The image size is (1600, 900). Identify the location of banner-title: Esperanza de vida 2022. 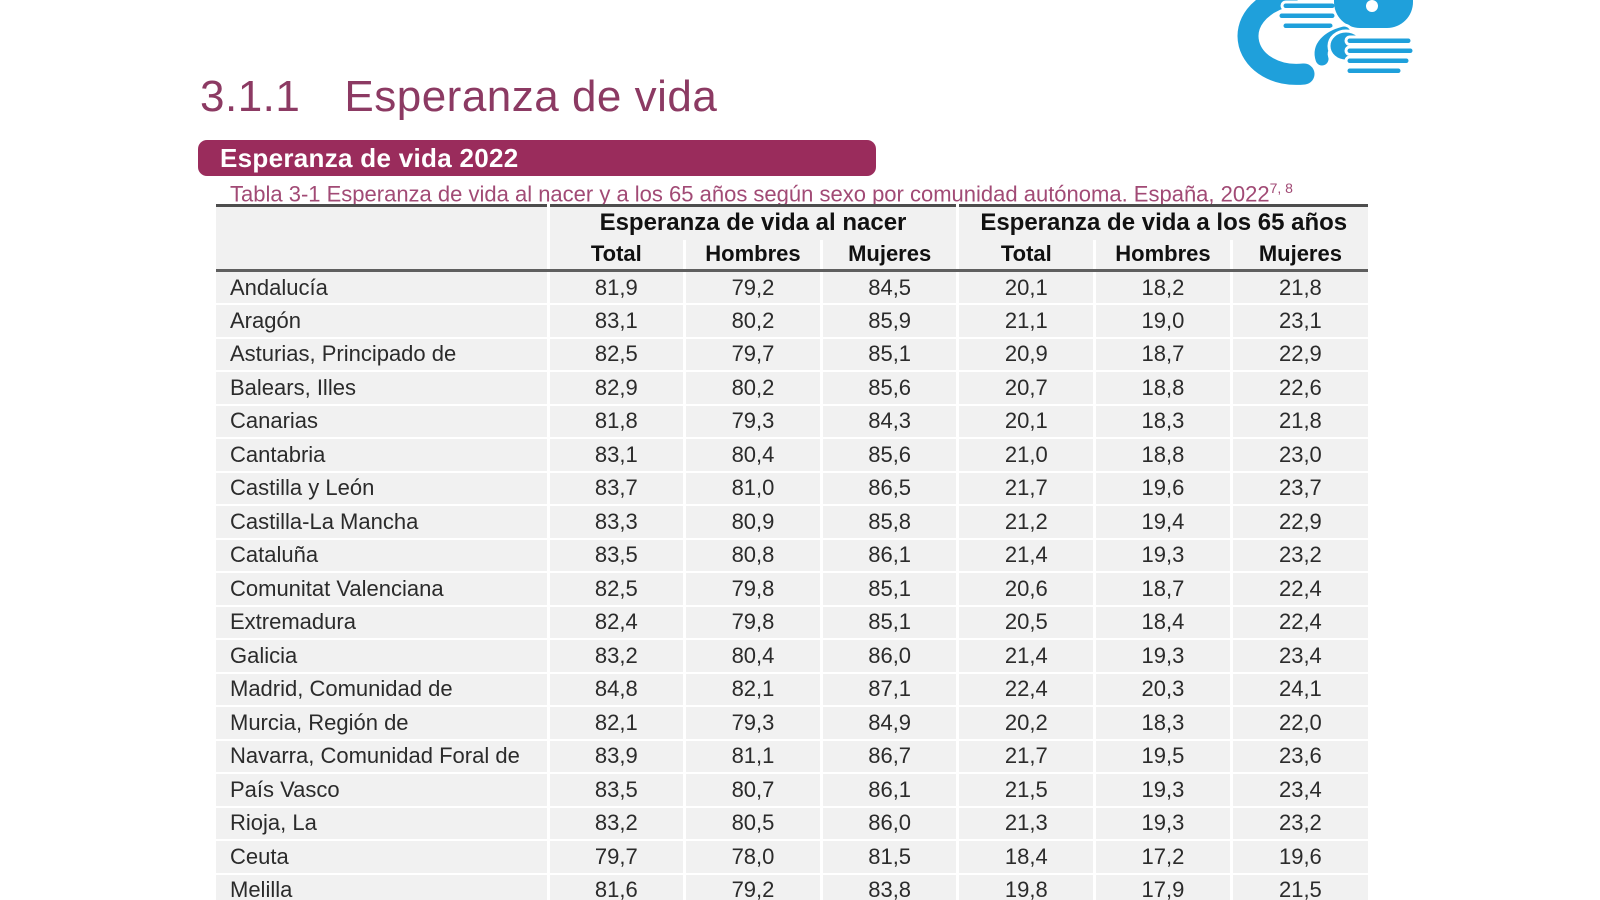
(369, 157).